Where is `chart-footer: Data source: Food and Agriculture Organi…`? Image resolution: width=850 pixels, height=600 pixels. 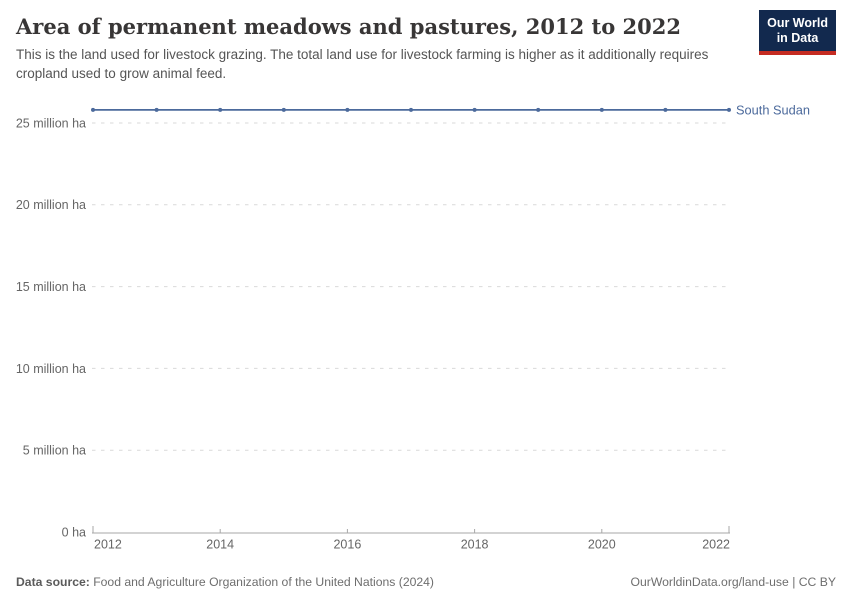 chart-footer: Data source: Food and Agriculture Organi… is located at coordinates (426, 582).